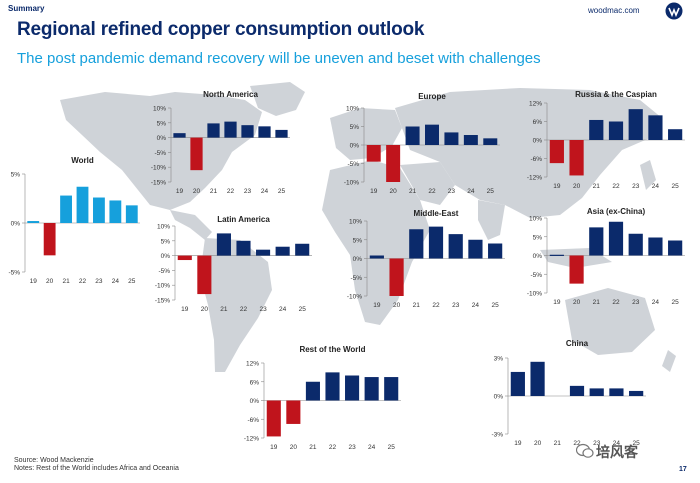  What do you see at coordinates (16, 175) in the screenshot?
I see `y-tick-label: 5%` at bounding box center [16, 175].